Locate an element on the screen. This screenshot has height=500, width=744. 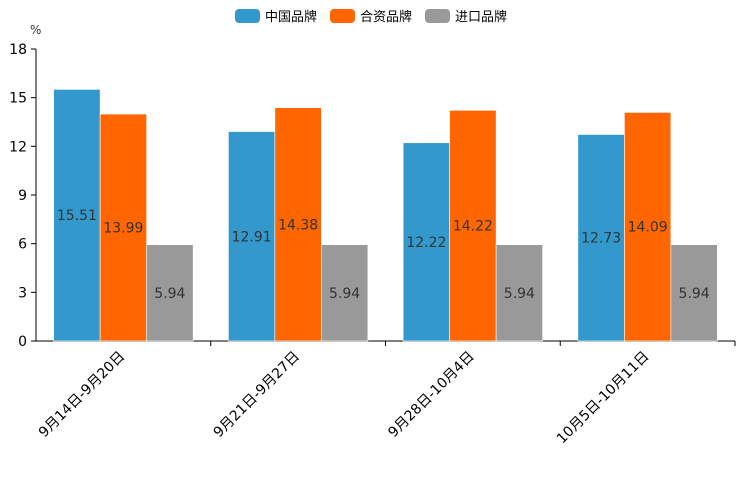
y-tick-label: 3 is located at coordinates (22, 293).